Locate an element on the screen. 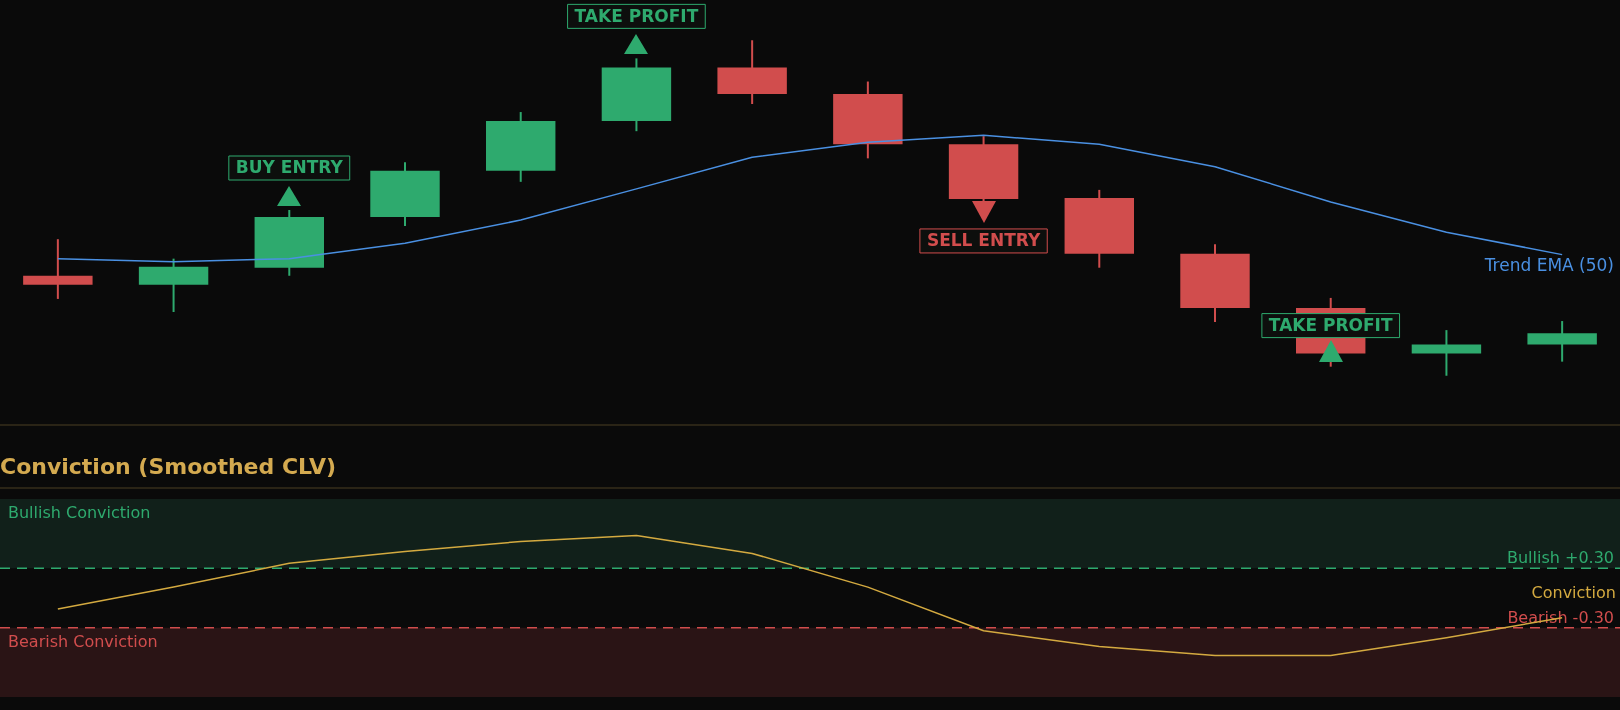 This screenshot has width=1620, height=710. ref-line-label: Bullish +0.30 is located at coordinates (1560, 558).